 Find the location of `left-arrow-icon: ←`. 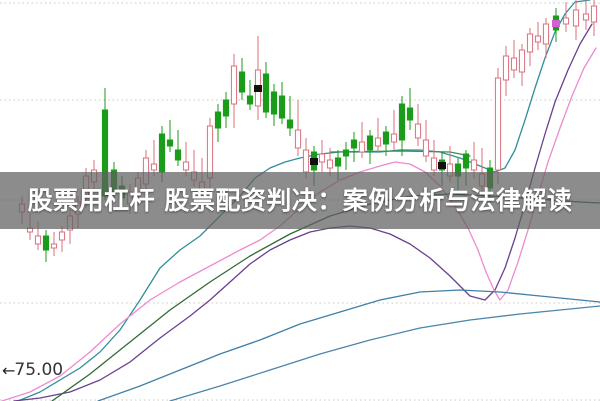

left-arrow-icon: ← is located at coordinates (9, 370).